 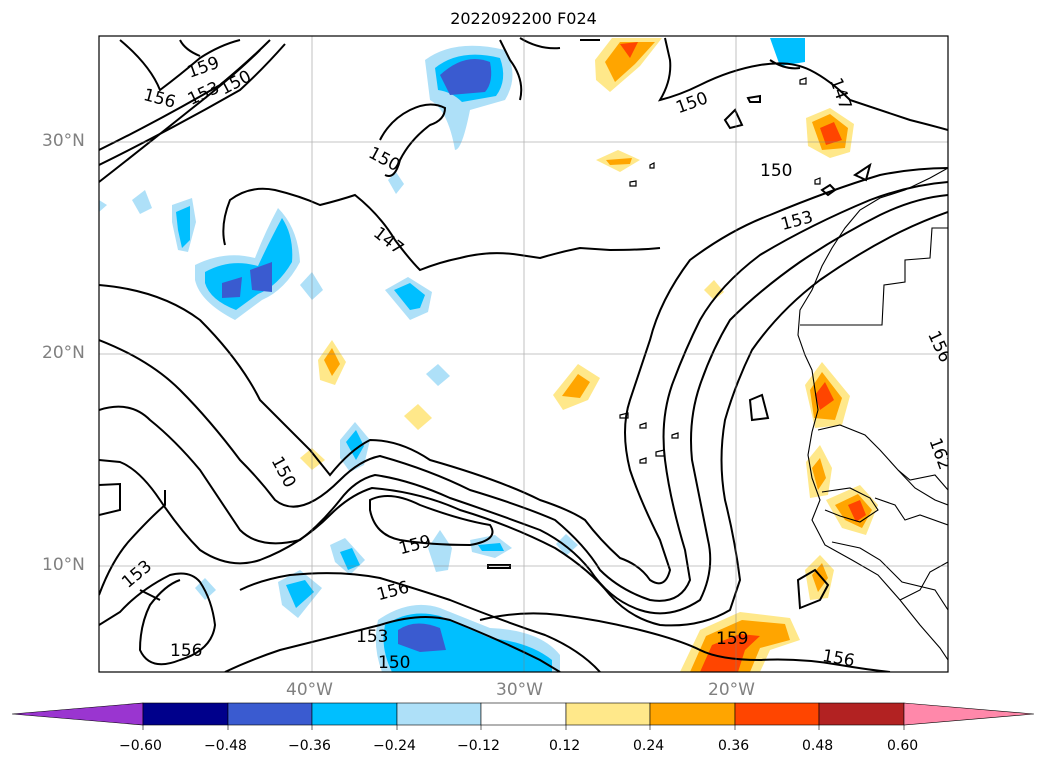 What do you see at coordinates (478, 746) in the screenshot?
I see `colorbar-tick-label: −0.12` at bounding box center [478, 746].